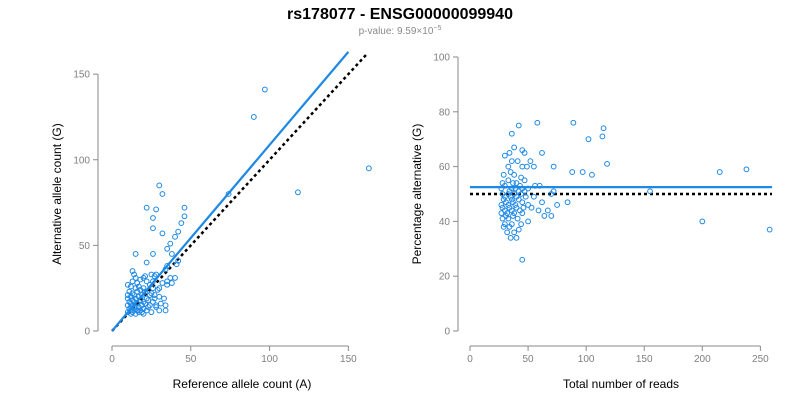  What do you see at coordinates (400, 31) in the screenshot?
I see `figure-subtitle: p-value: 9.59×10−5` at bounding box center [400, 31].